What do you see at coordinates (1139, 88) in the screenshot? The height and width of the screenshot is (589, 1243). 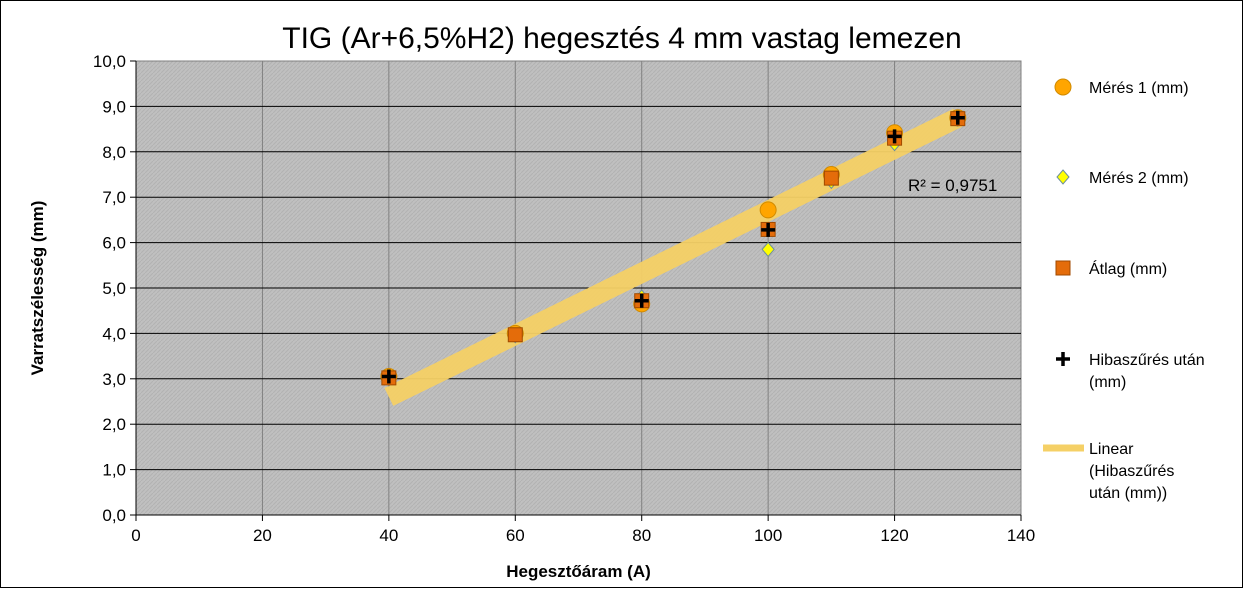 I see `legend-label: Mérés 1 (mm)` at bounding box center [1139, 88].